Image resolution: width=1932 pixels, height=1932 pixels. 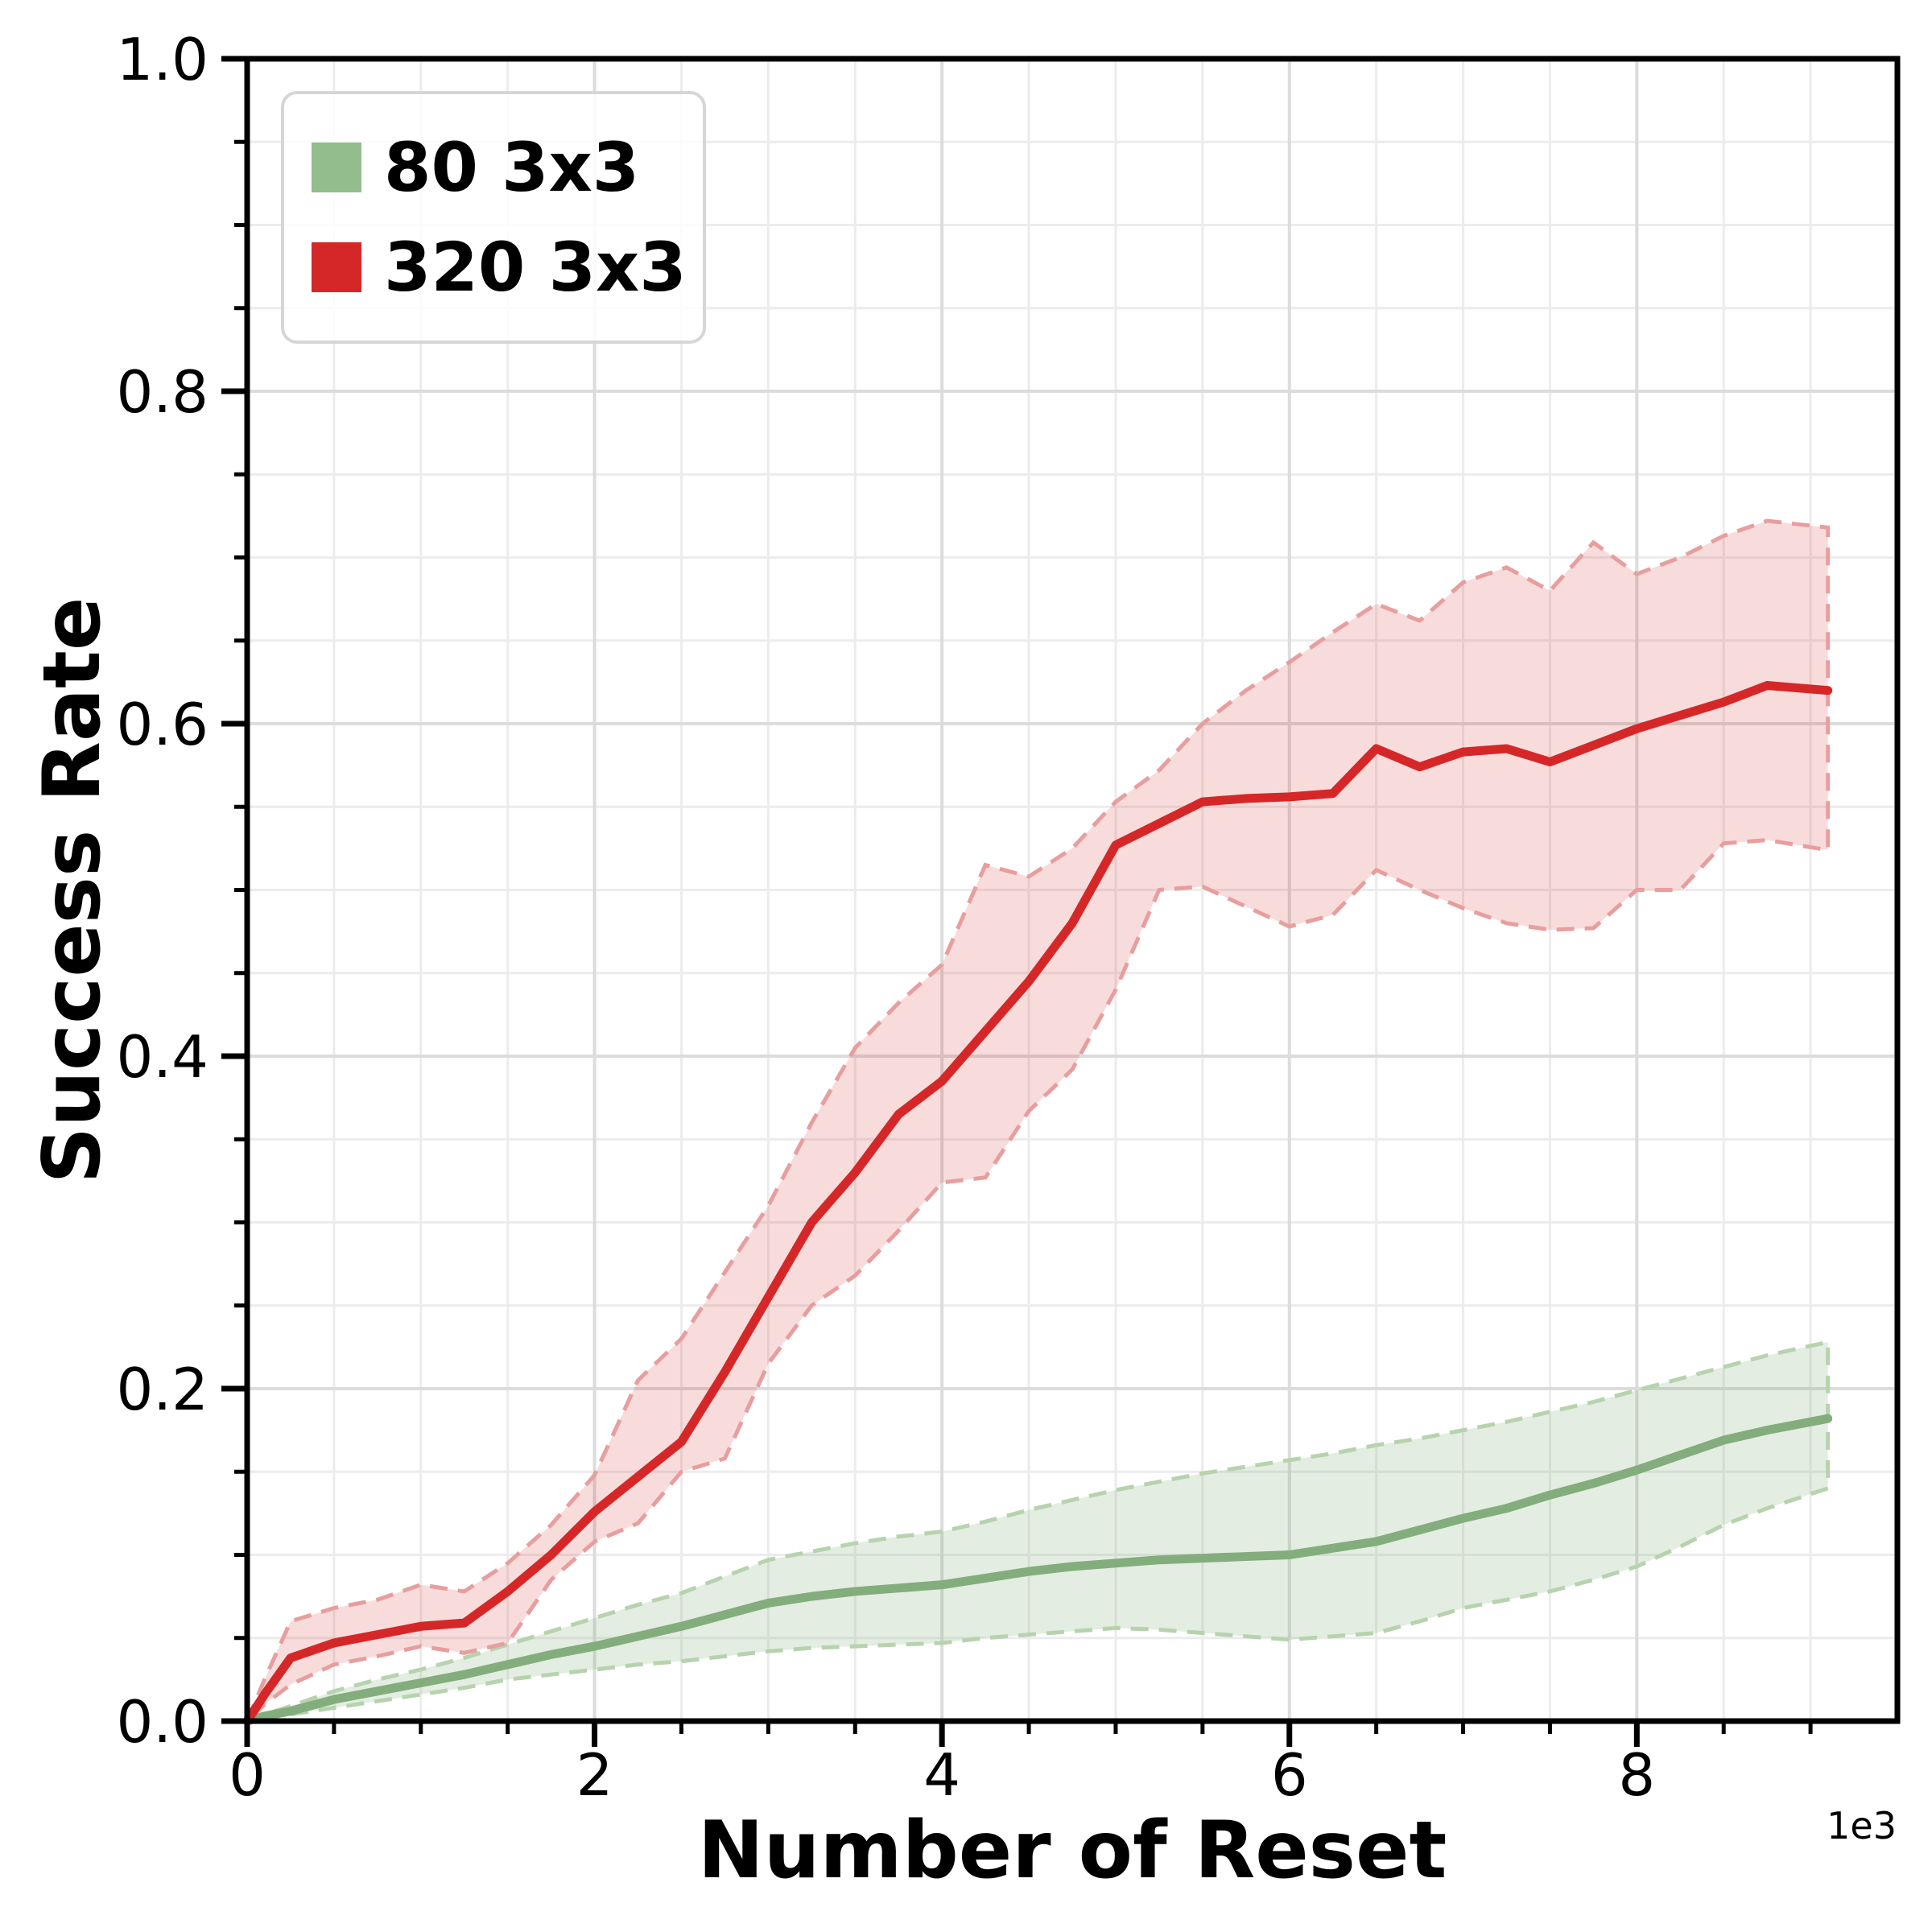 What do you see at coordinates (941, 1775) in the screenshot?
I see `x-tick-label-4: 4` at bounding box center [941, 1775].